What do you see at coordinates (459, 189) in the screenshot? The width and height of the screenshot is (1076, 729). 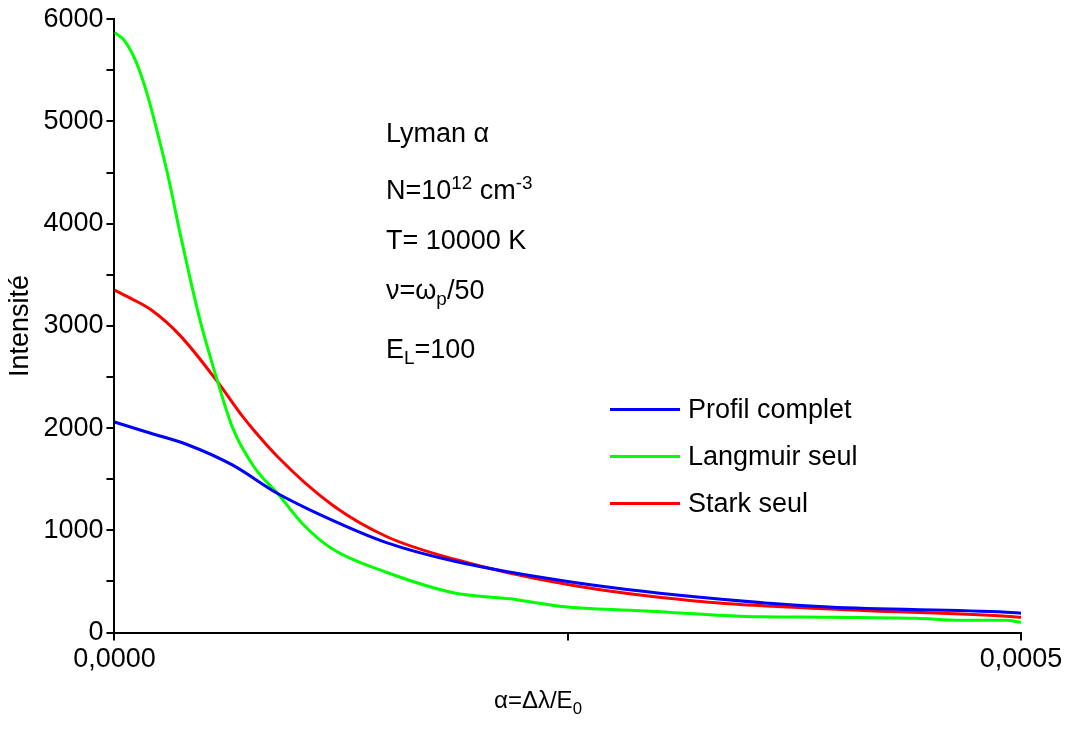 I see `annotation: N=10$^{12}$ cm$^{-3}$` at bounding box center [459, 189].